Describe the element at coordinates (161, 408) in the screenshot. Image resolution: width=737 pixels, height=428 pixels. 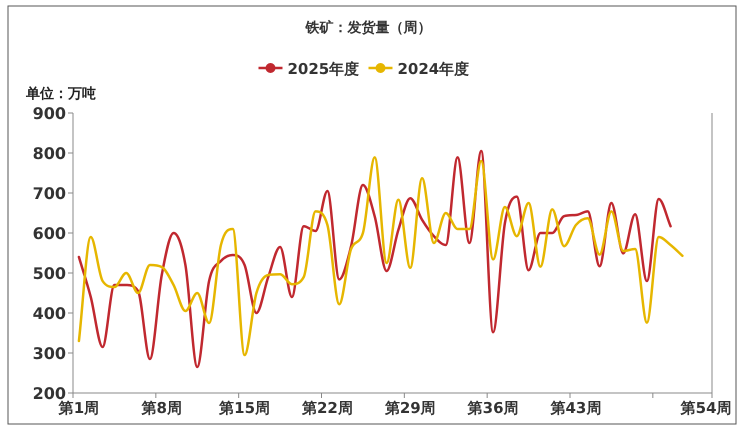
I see `x-tick-label: 第8周` at that location.